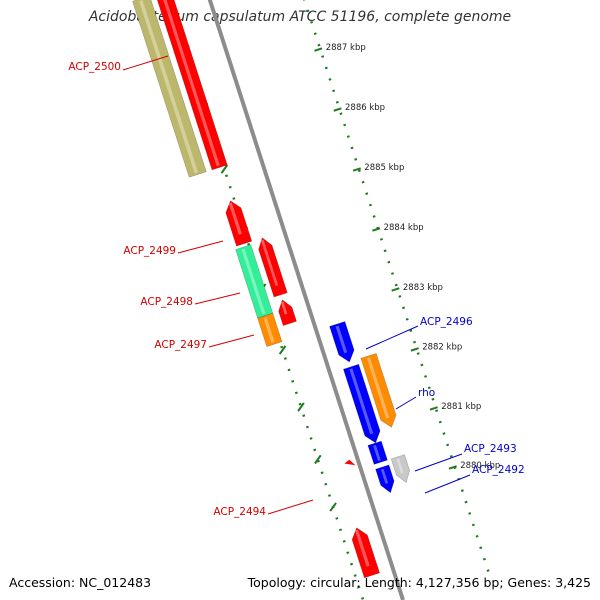  I want to click on rRNA-feature-ACP_2500-highlight, so click(168, 87).